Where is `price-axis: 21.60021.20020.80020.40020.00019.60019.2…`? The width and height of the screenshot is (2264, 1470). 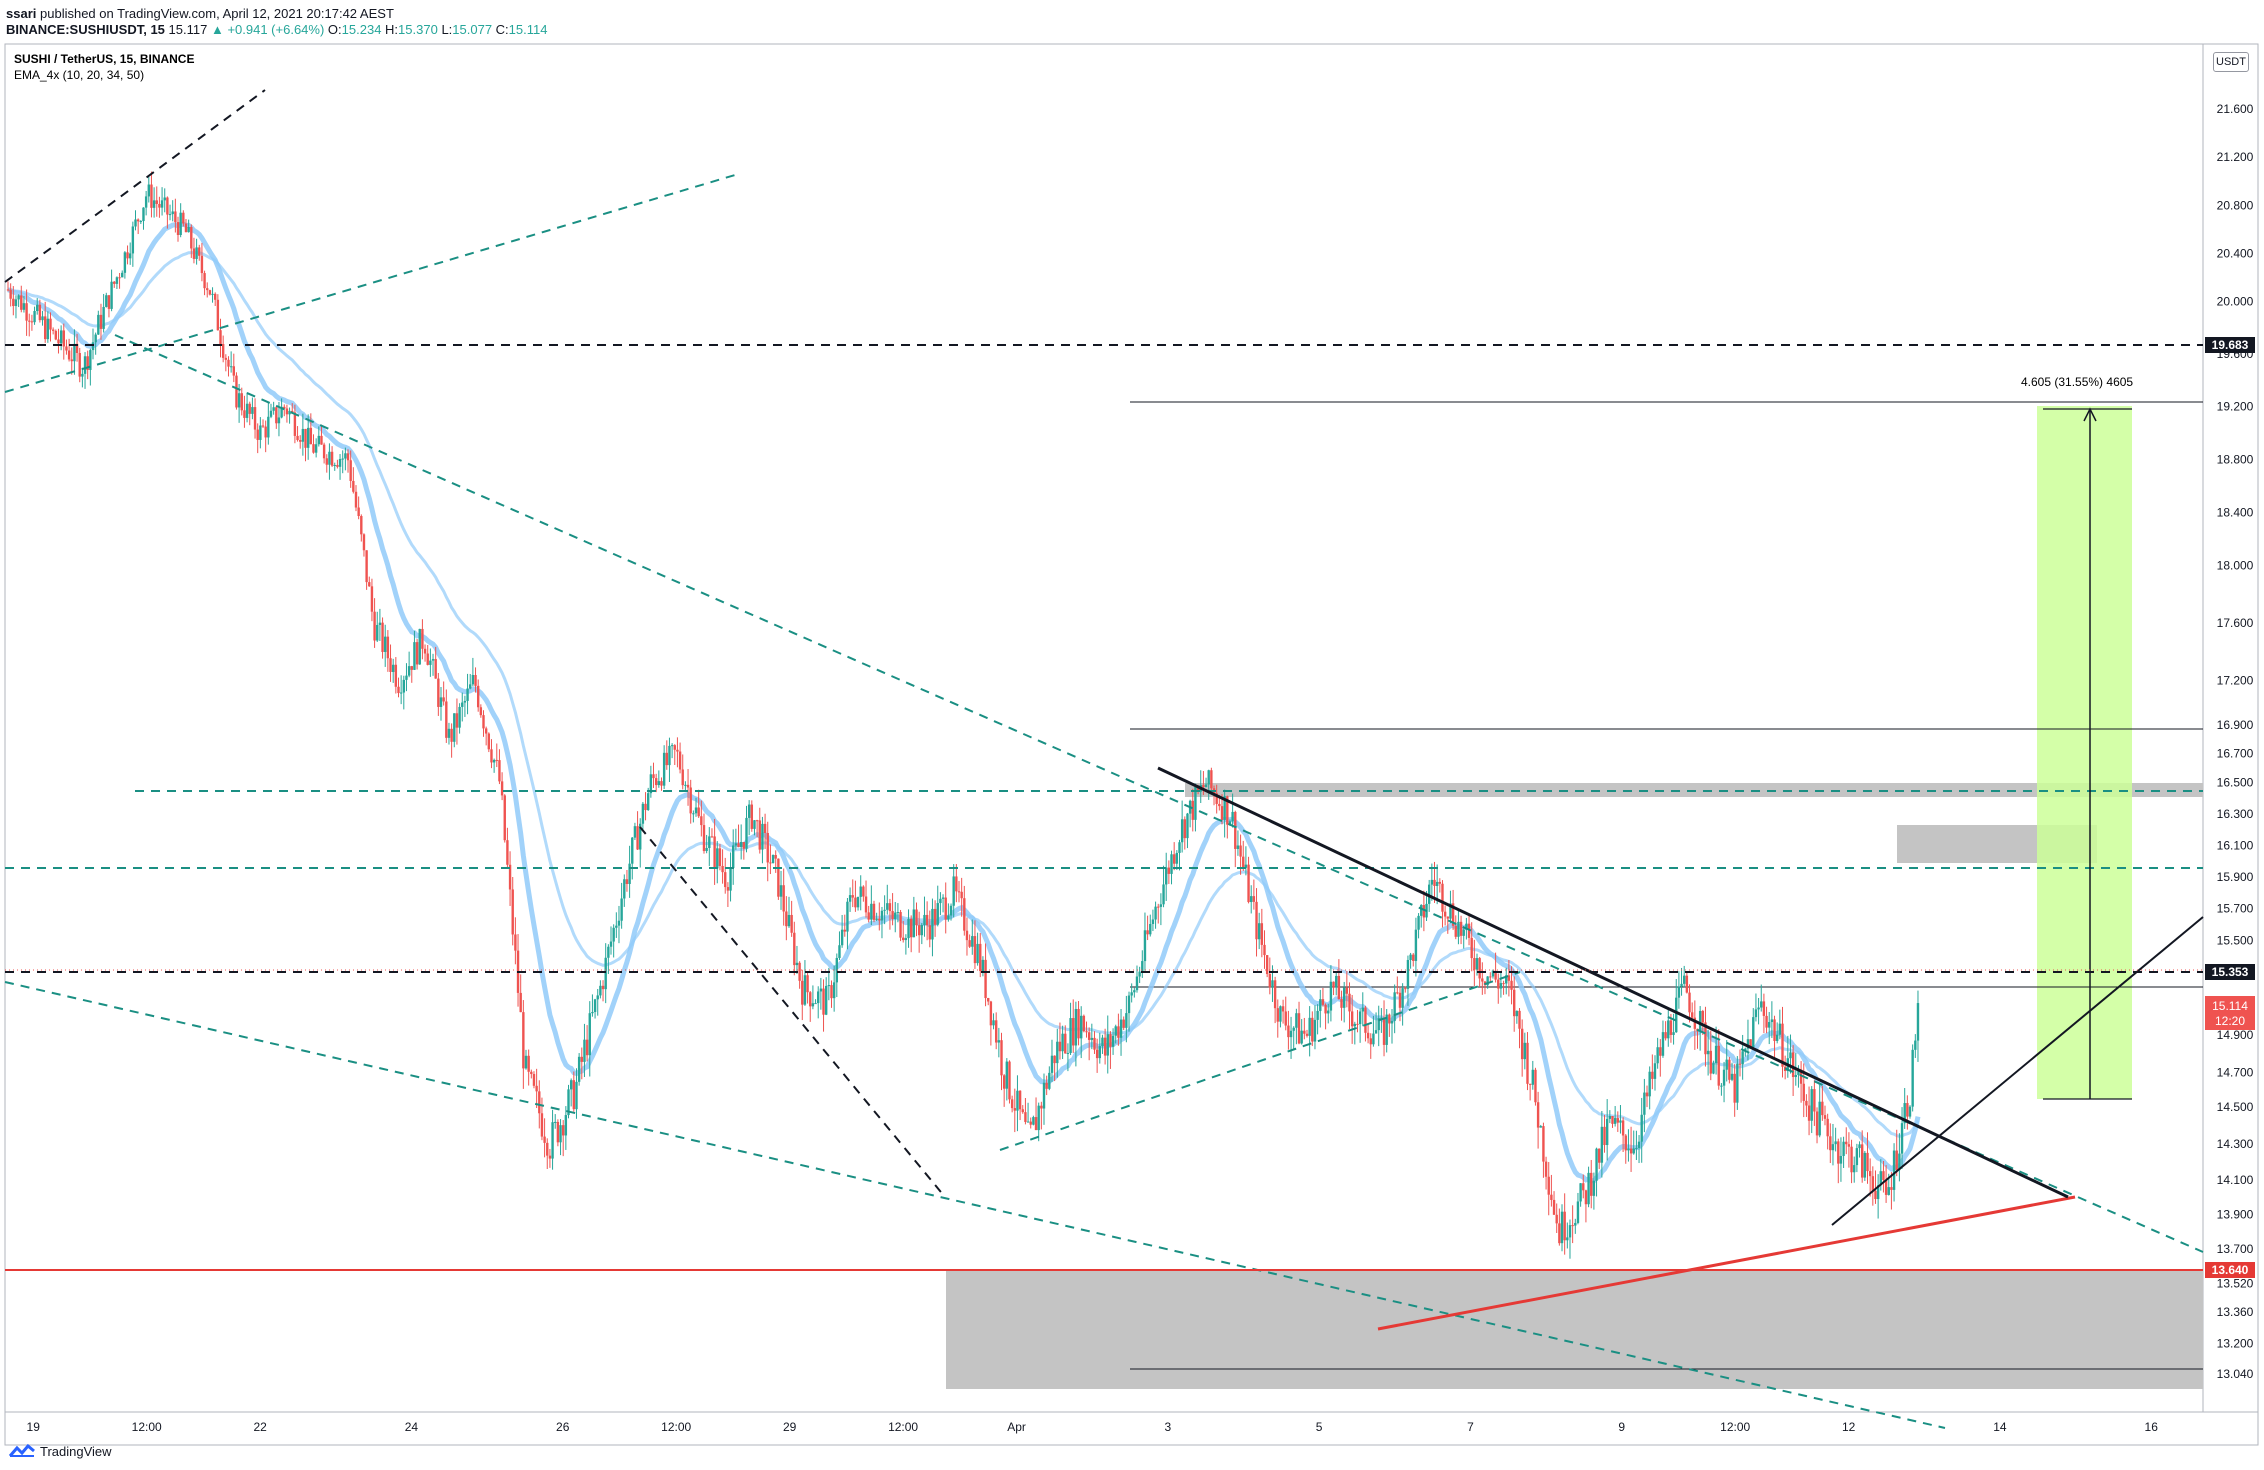
price-axis: 21.60021.20020.80020.40020.00019.60019.2… is located at coordinates (2235, 741).